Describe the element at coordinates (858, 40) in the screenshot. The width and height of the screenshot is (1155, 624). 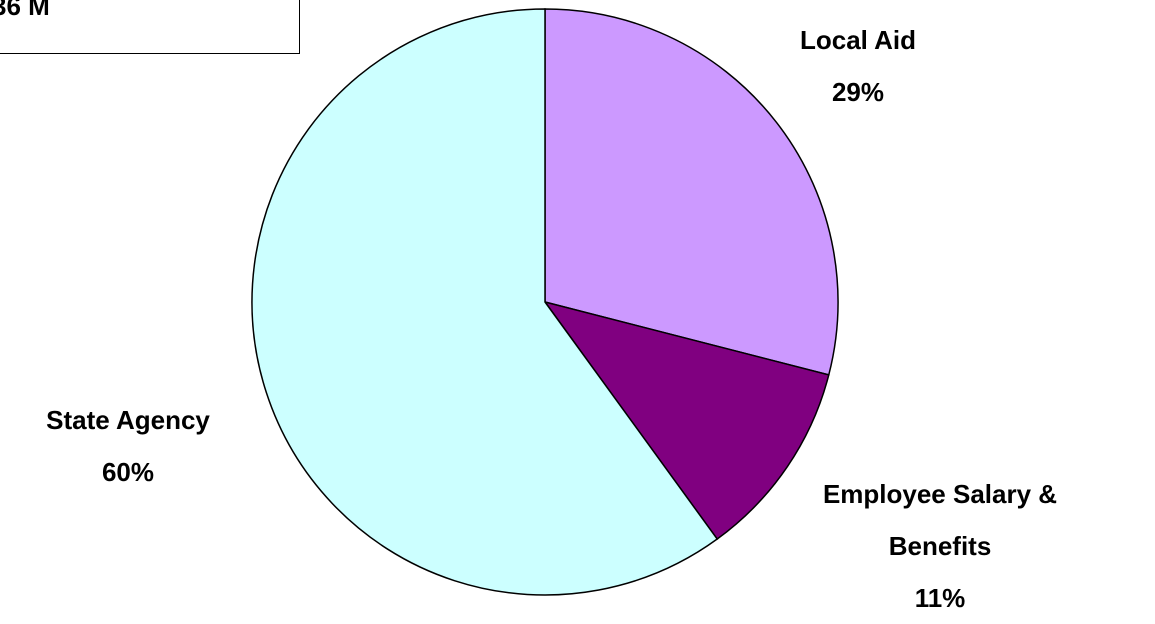
I see `category-label: Local Aid` at that location.